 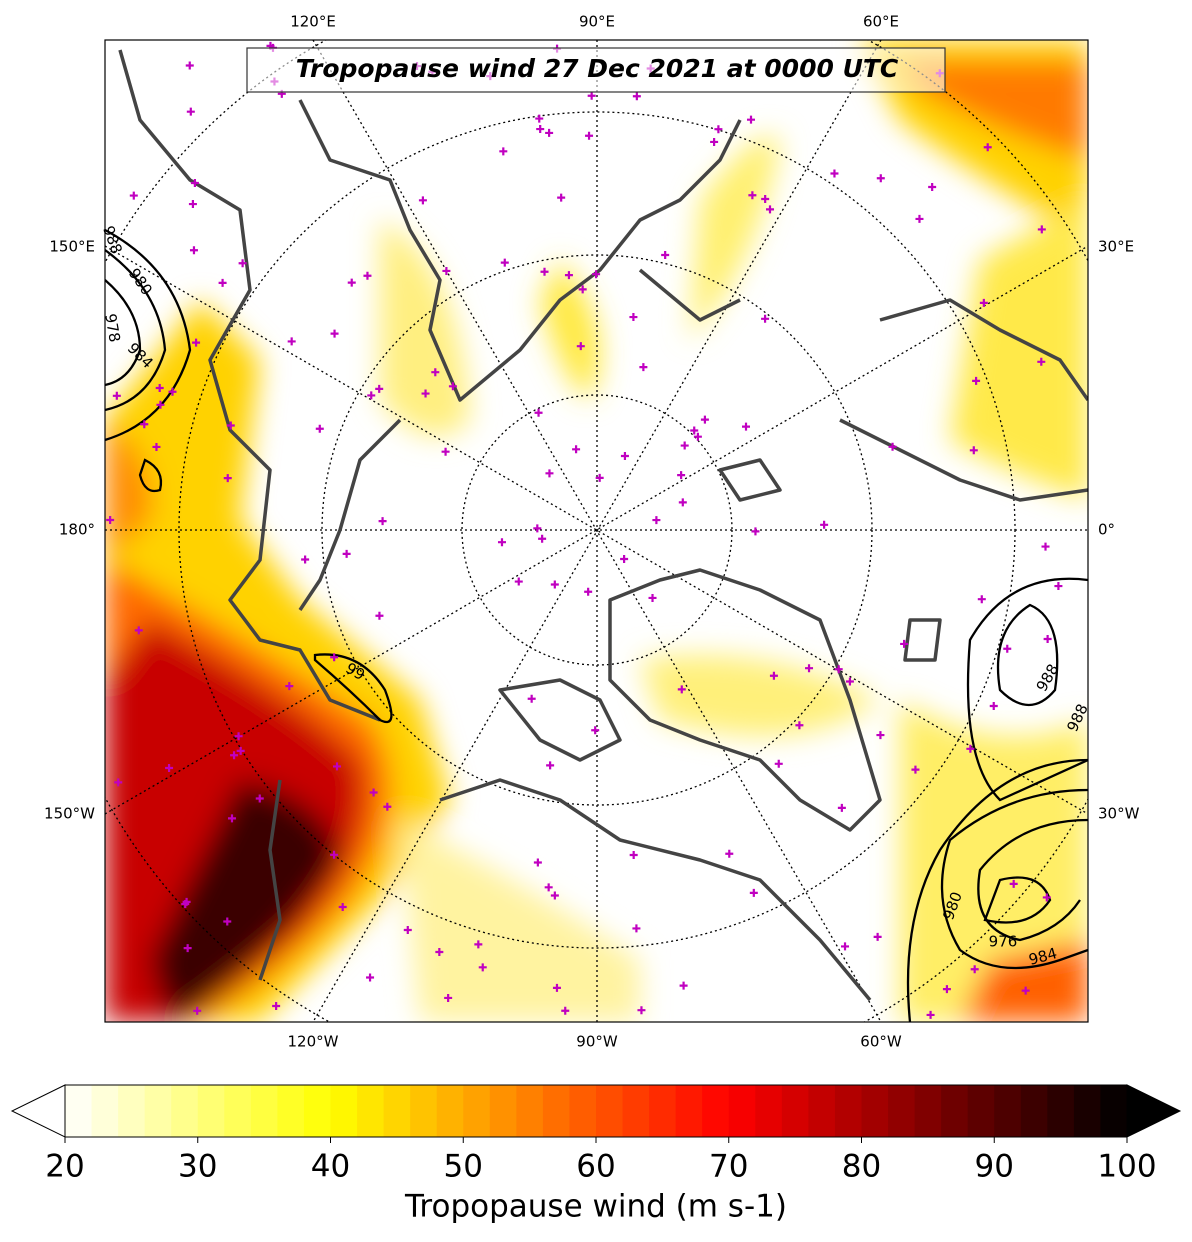 What do you see at coordinates (1154, 1111) in the screenshot?
I see `colorbar-extend-high` at bounding box center [1154, 1111].